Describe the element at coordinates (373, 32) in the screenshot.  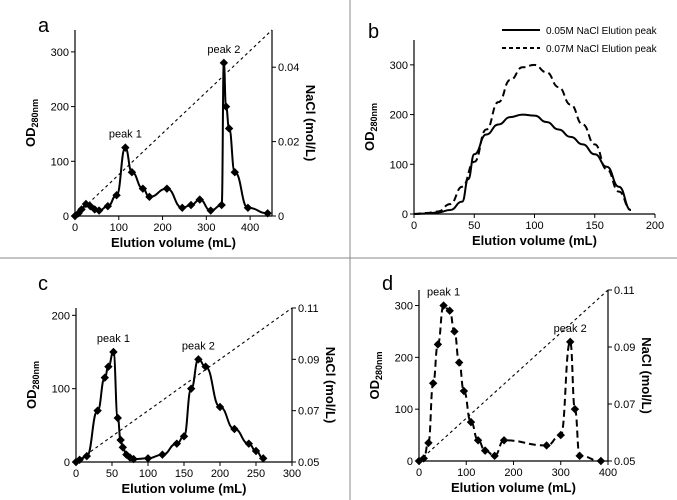
I see `panel-letter-b: b` at that location.